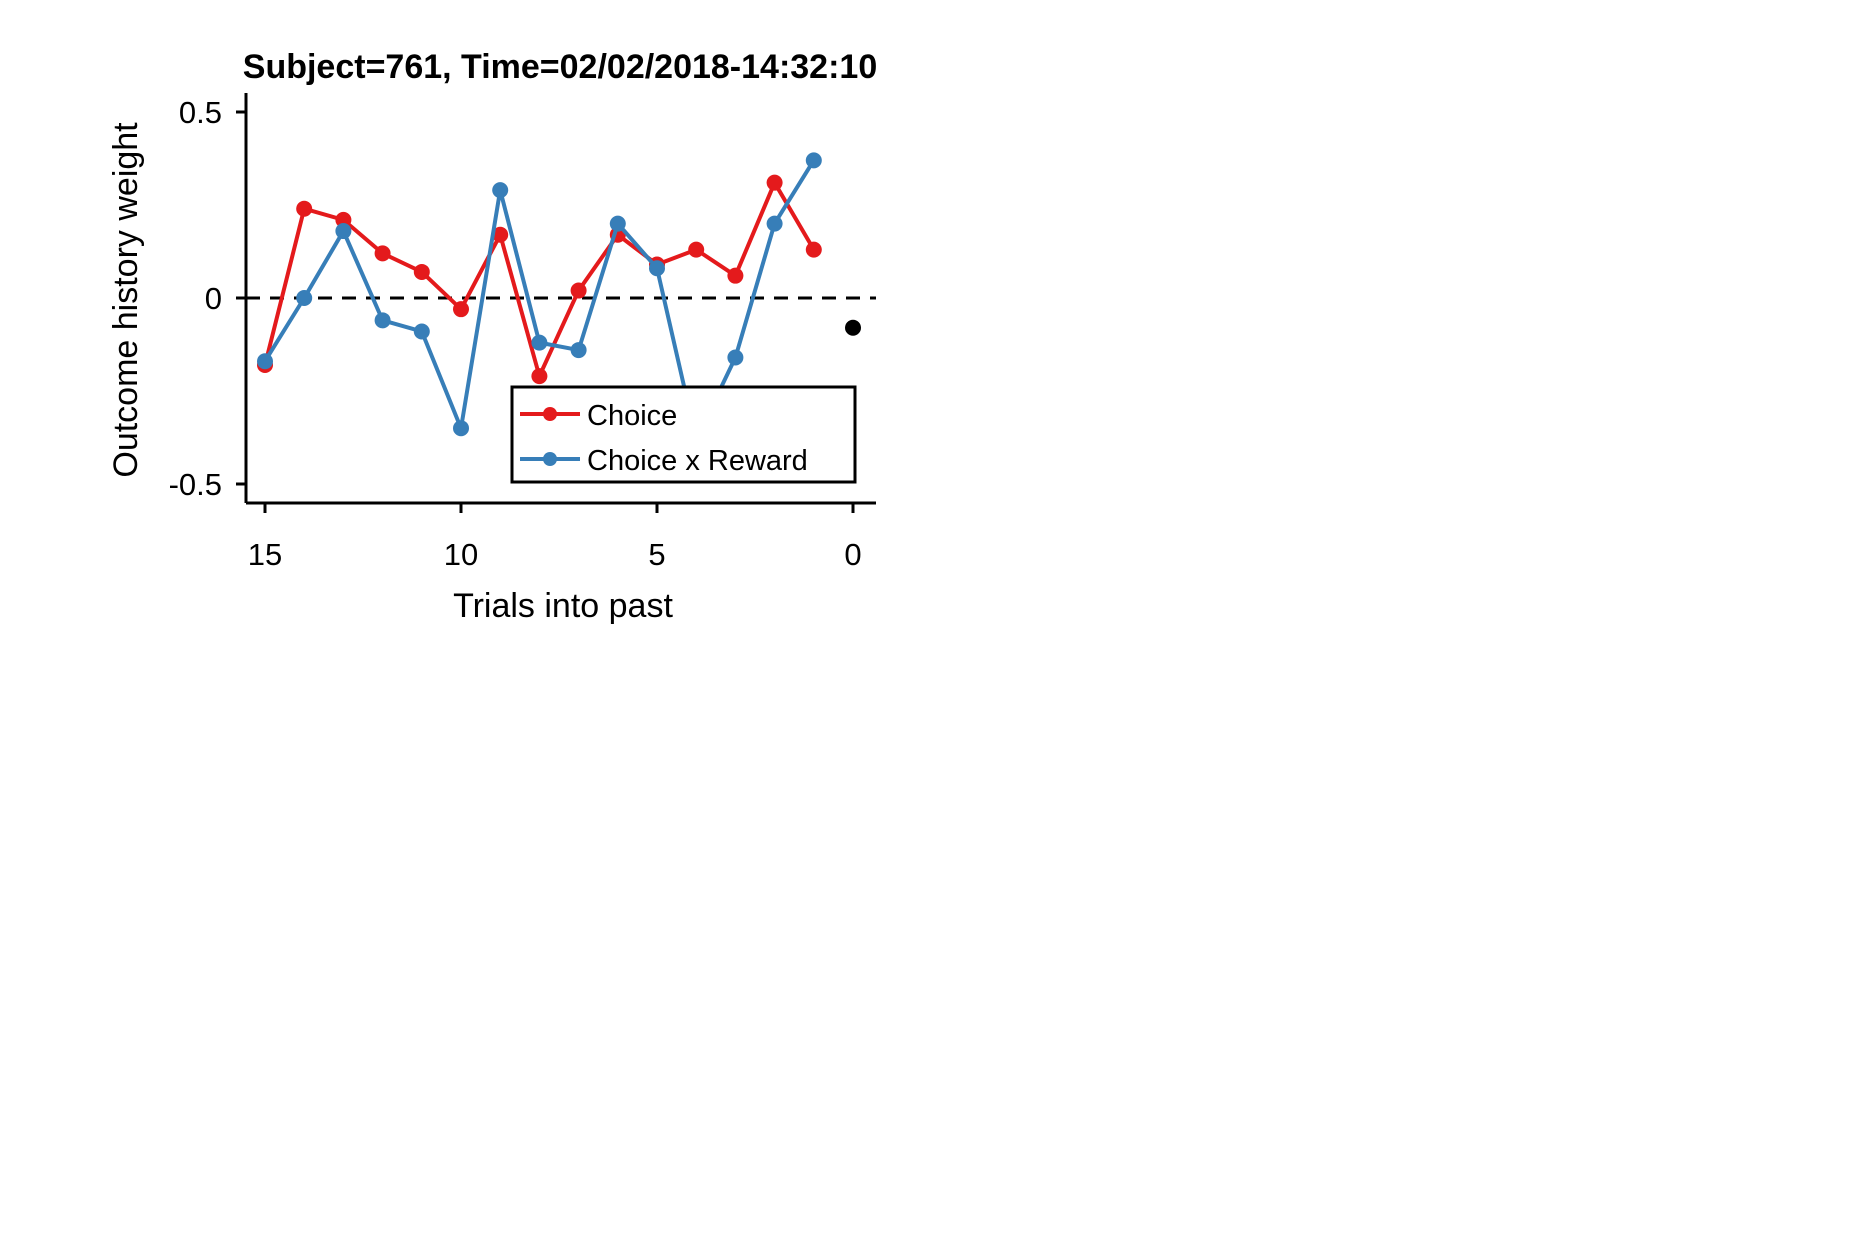 This screenshot has height=1250, width=1875. I want to click on series-layer, so click(559, 300).